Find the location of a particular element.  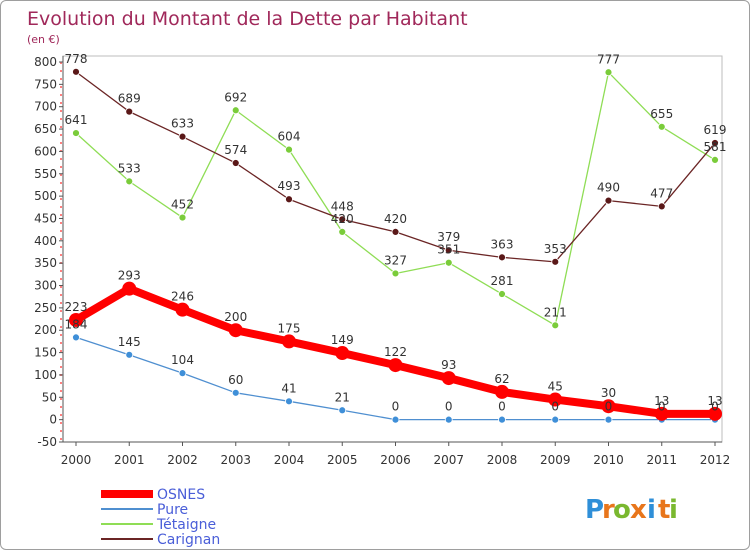

data-label-tetaigne: 533 is located at coordinates (129, 168).